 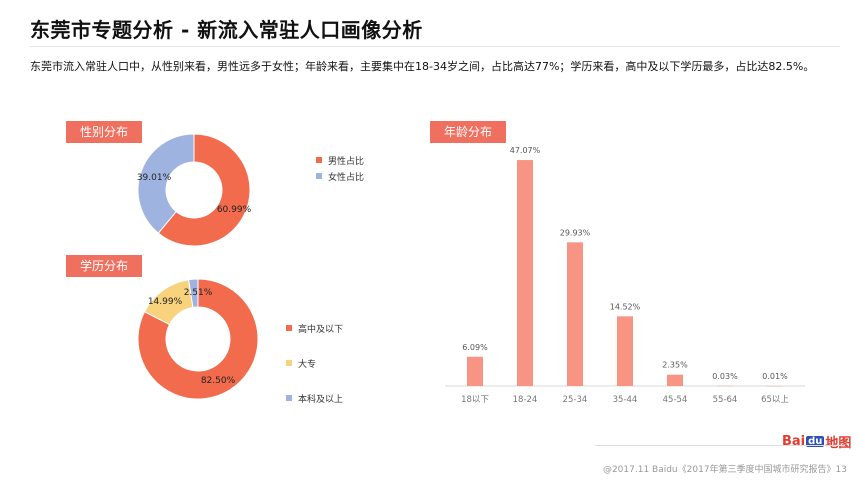 What do you see at coordinates (104, 132) in the screenshot?
I see `gender-section-tag: 性别分布` at bounding box center [104, 132].